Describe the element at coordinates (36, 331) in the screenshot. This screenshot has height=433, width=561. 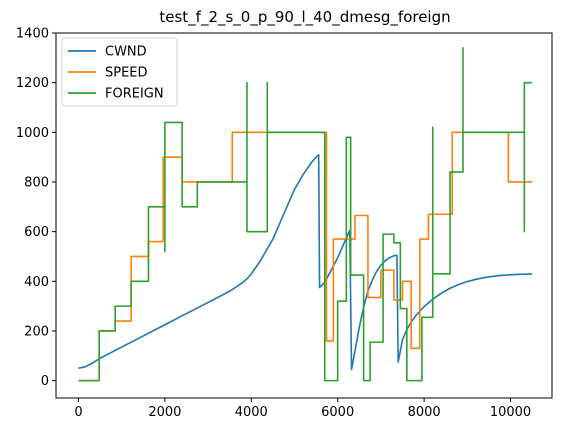
I see `y-tick-label: 200` at that location.